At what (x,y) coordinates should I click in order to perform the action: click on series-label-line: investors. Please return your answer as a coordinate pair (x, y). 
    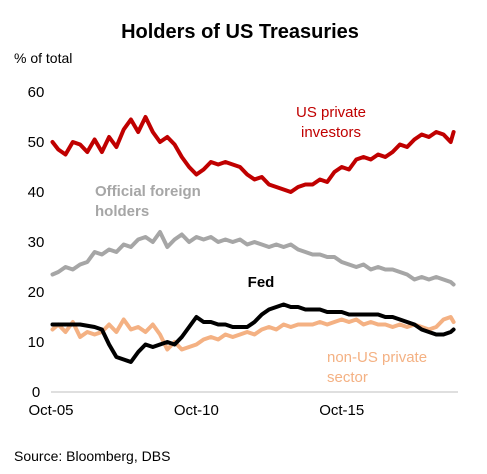
    Looking at the image, I should click on (331, 132).